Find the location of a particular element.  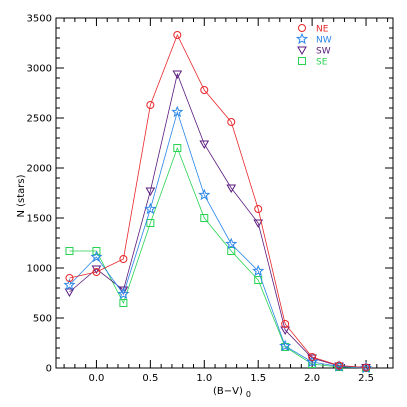

legend-marker-nw is located at coordinates (302, 38).